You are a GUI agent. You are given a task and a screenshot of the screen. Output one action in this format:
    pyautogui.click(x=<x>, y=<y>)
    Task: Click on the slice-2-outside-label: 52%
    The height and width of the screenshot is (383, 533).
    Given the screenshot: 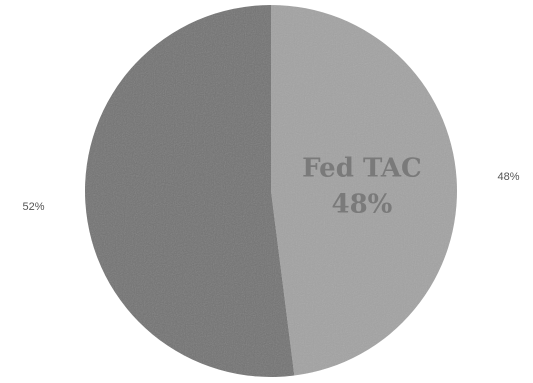 What is the action you would take?
    pyautogui.click(x=33, y=207)
    